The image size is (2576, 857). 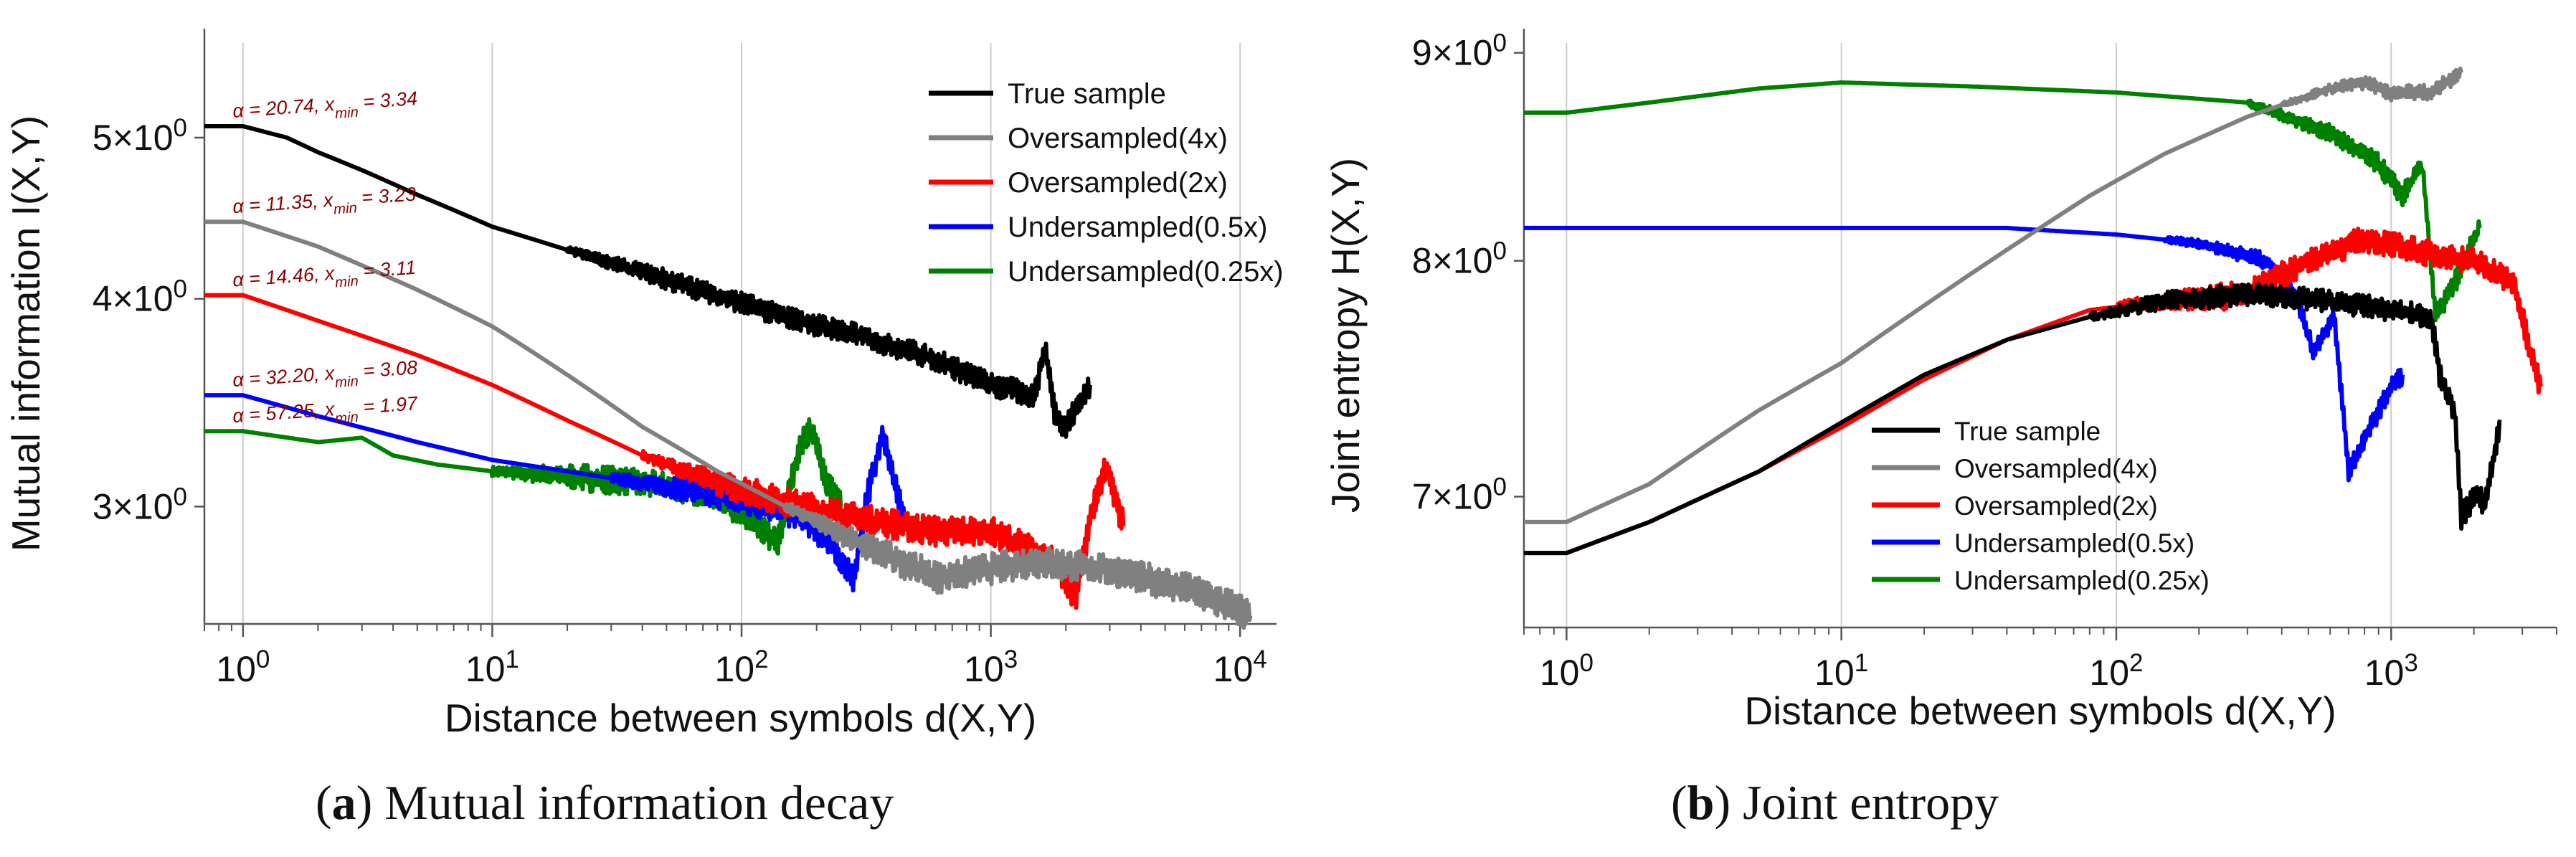 What do you see at coordinates (1459, 51) in the screenshot?
I see `panel-b-y-tick-label: 9×100` at bounding box center [1459, 51].